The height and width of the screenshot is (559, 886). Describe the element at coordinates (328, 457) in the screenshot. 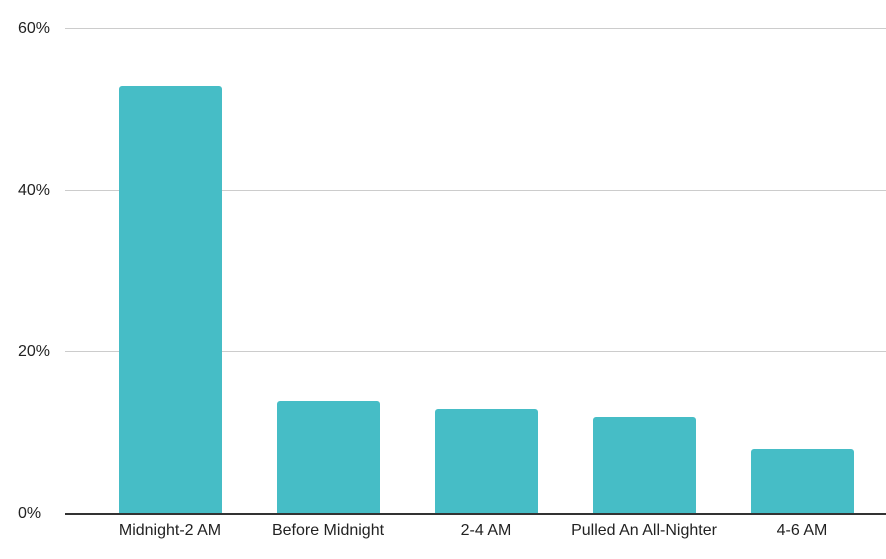

I see `bar-before-midnight` at that location.